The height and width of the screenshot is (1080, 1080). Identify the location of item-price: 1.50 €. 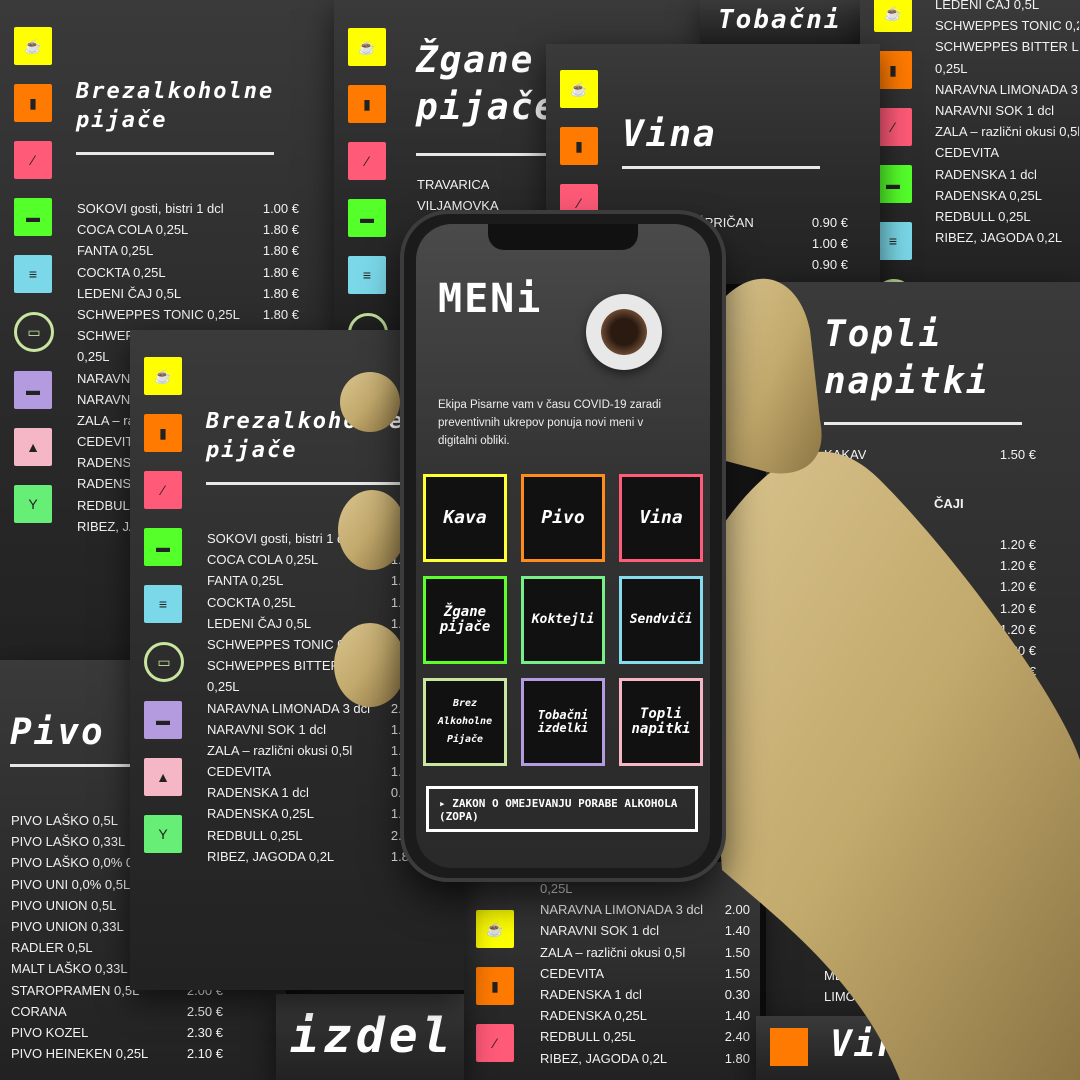
(1017, 454).